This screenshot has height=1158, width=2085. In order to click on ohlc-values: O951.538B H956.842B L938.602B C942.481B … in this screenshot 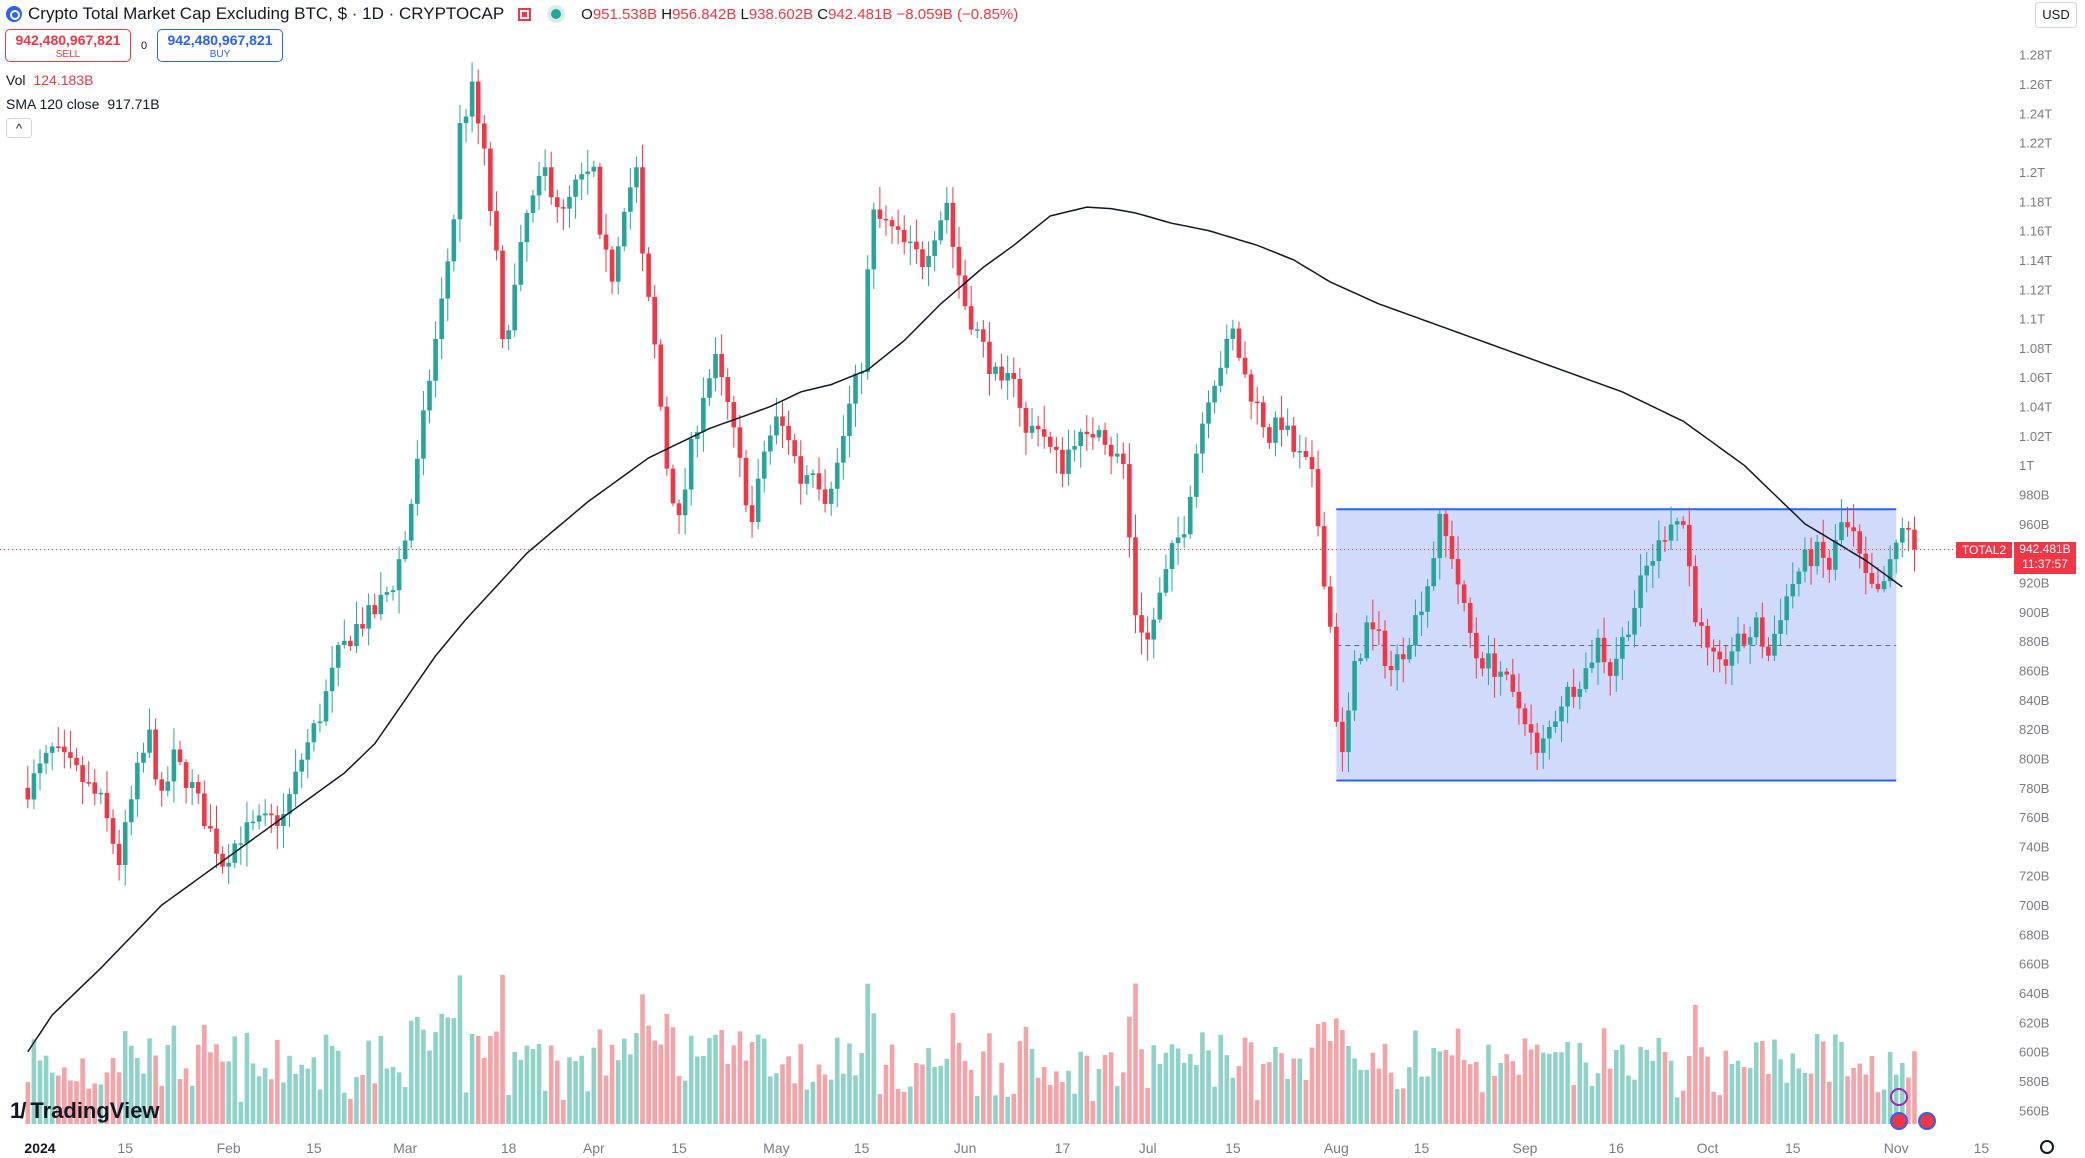, I will do `click(800, 14)`.